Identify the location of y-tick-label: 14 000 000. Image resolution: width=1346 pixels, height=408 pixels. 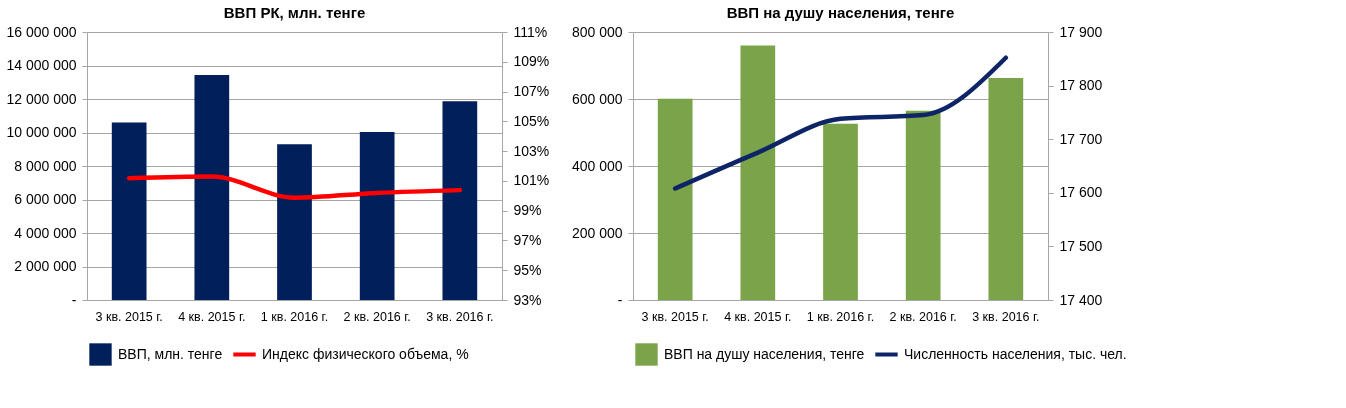
(41, 65).